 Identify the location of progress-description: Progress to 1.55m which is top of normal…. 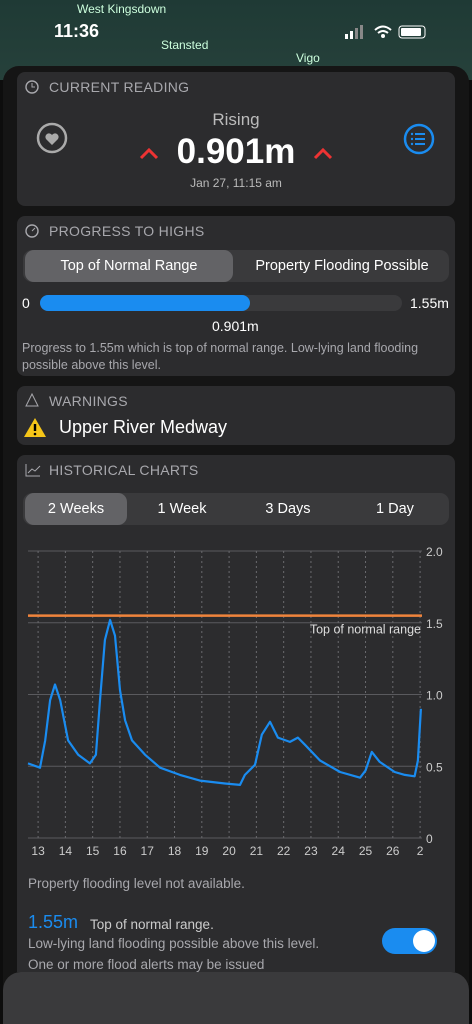
(220, 356).